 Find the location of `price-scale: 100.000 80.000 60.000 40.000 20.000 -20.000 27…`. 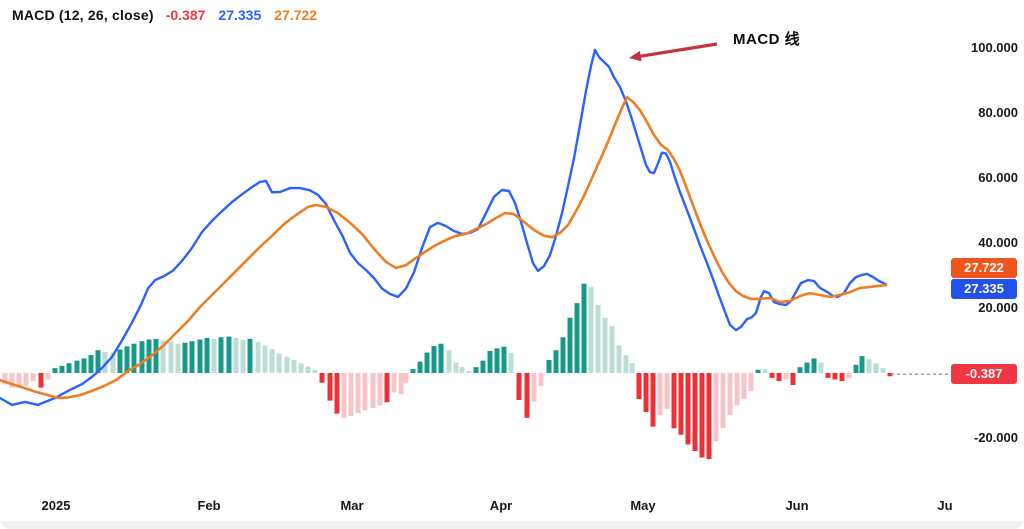

price-scale: 100.000 80.000 60.000 40.000 20.000 -20.000 27… is located at coordinates (986, 260).